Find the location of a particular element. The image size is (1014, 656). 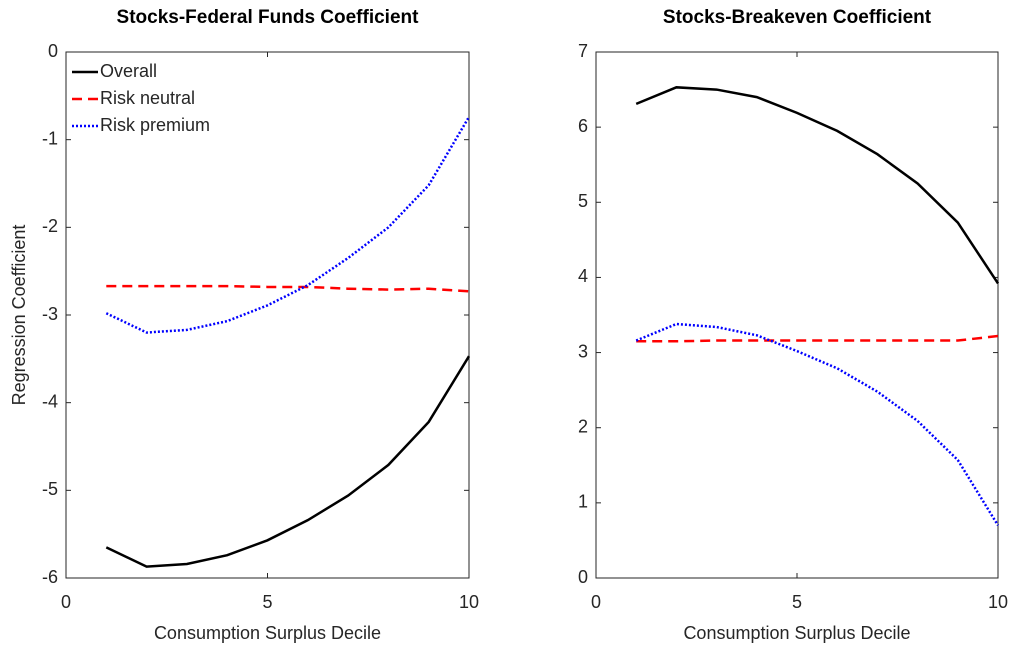

y-tick-label: 3 is located at coordinates (583, 351).